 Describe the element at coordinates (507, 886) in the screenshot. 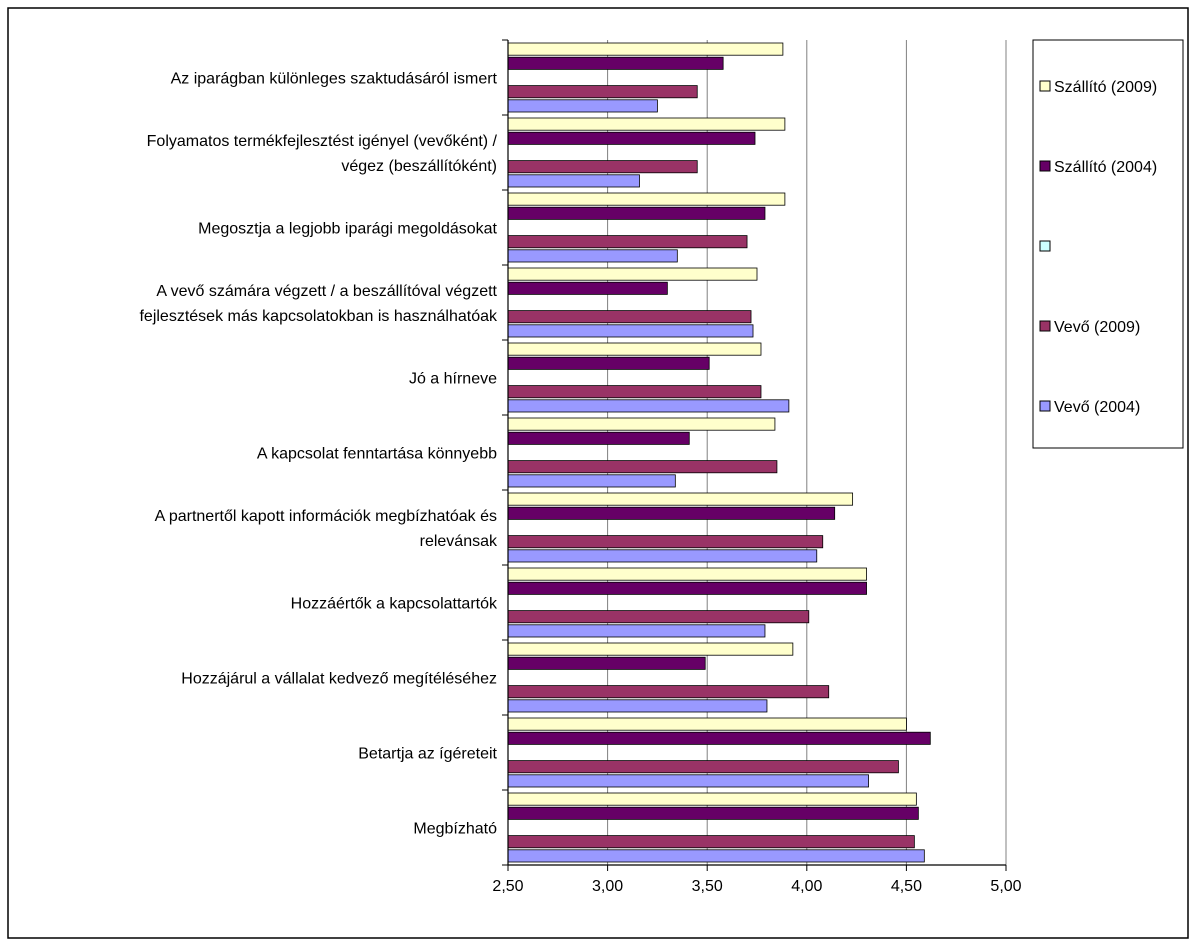

I see `x-tick-label: 2,50` at that location.